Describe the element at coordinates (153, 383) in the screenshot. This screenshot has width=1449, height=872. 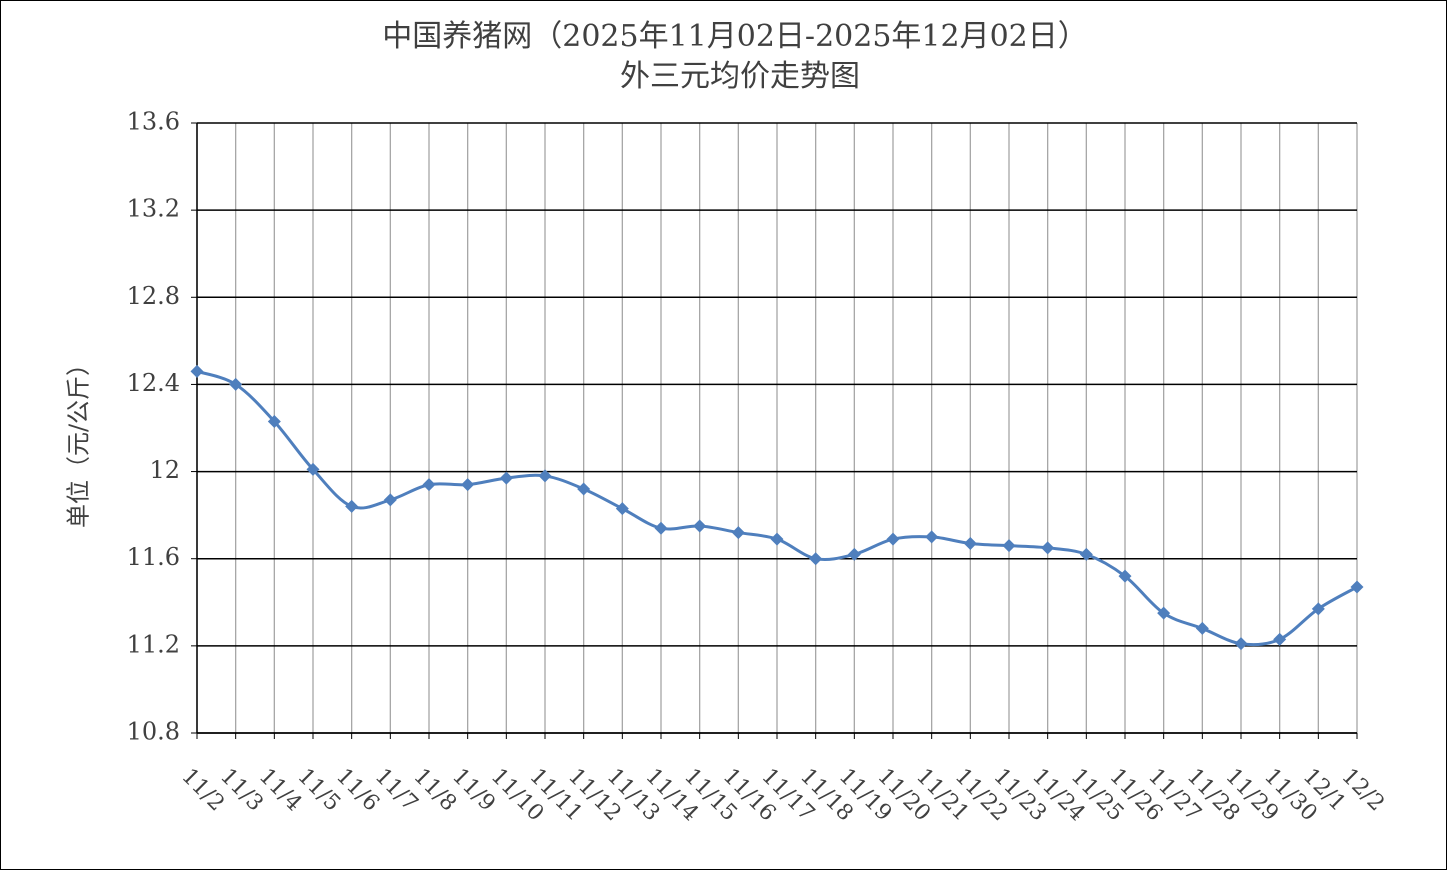
I see `y-tick-label: 12.4` at that location.